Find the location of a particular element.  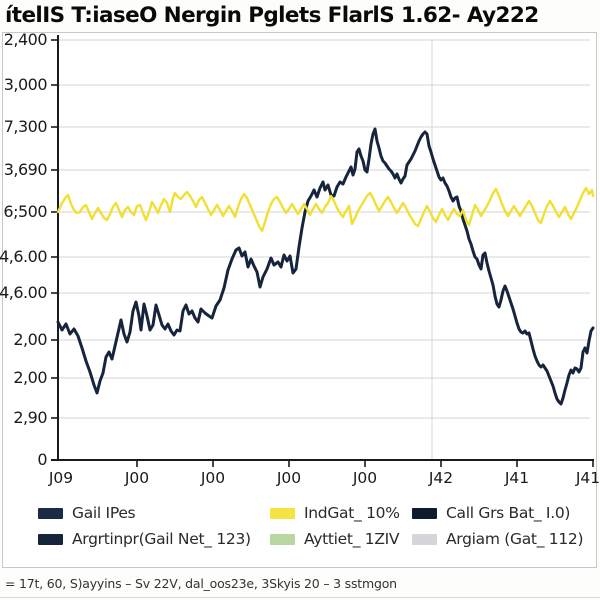

legend-item: Argrtinpr(Gail Net_ 123) is located at coordinates (144, 539).